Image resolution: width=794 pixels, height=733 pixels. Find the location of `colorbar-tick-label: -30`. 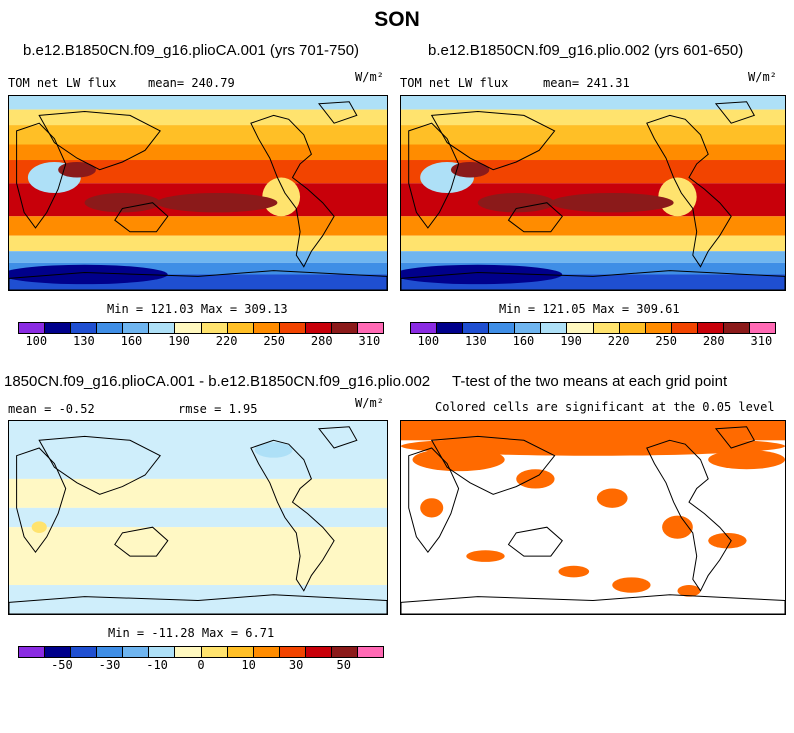

colorbar-tick-label: -30 is located at coordinates (109, 665).